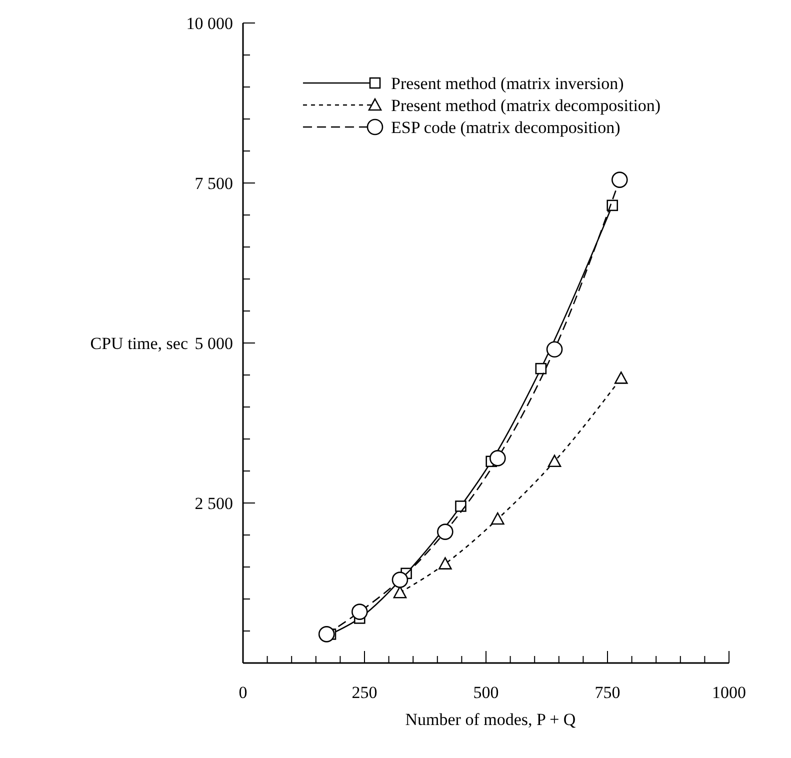 This screenshot has width=791, height=758. Describe the element at coordinates (139, 343) in the screenshot. I see `y-axis-title: CPU time, sec` at that location.